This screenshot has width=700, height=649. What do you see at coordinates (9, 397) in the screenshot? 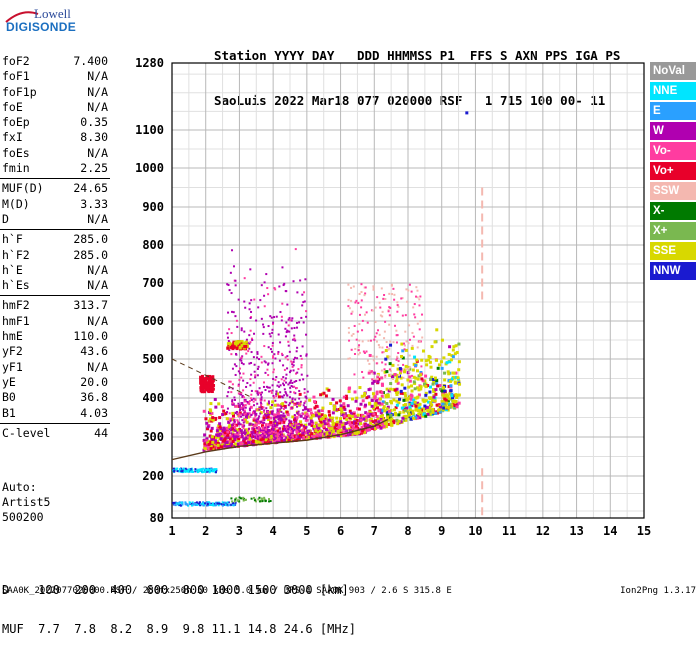
I see `param-key: B0` at bounding box center [9, 397].